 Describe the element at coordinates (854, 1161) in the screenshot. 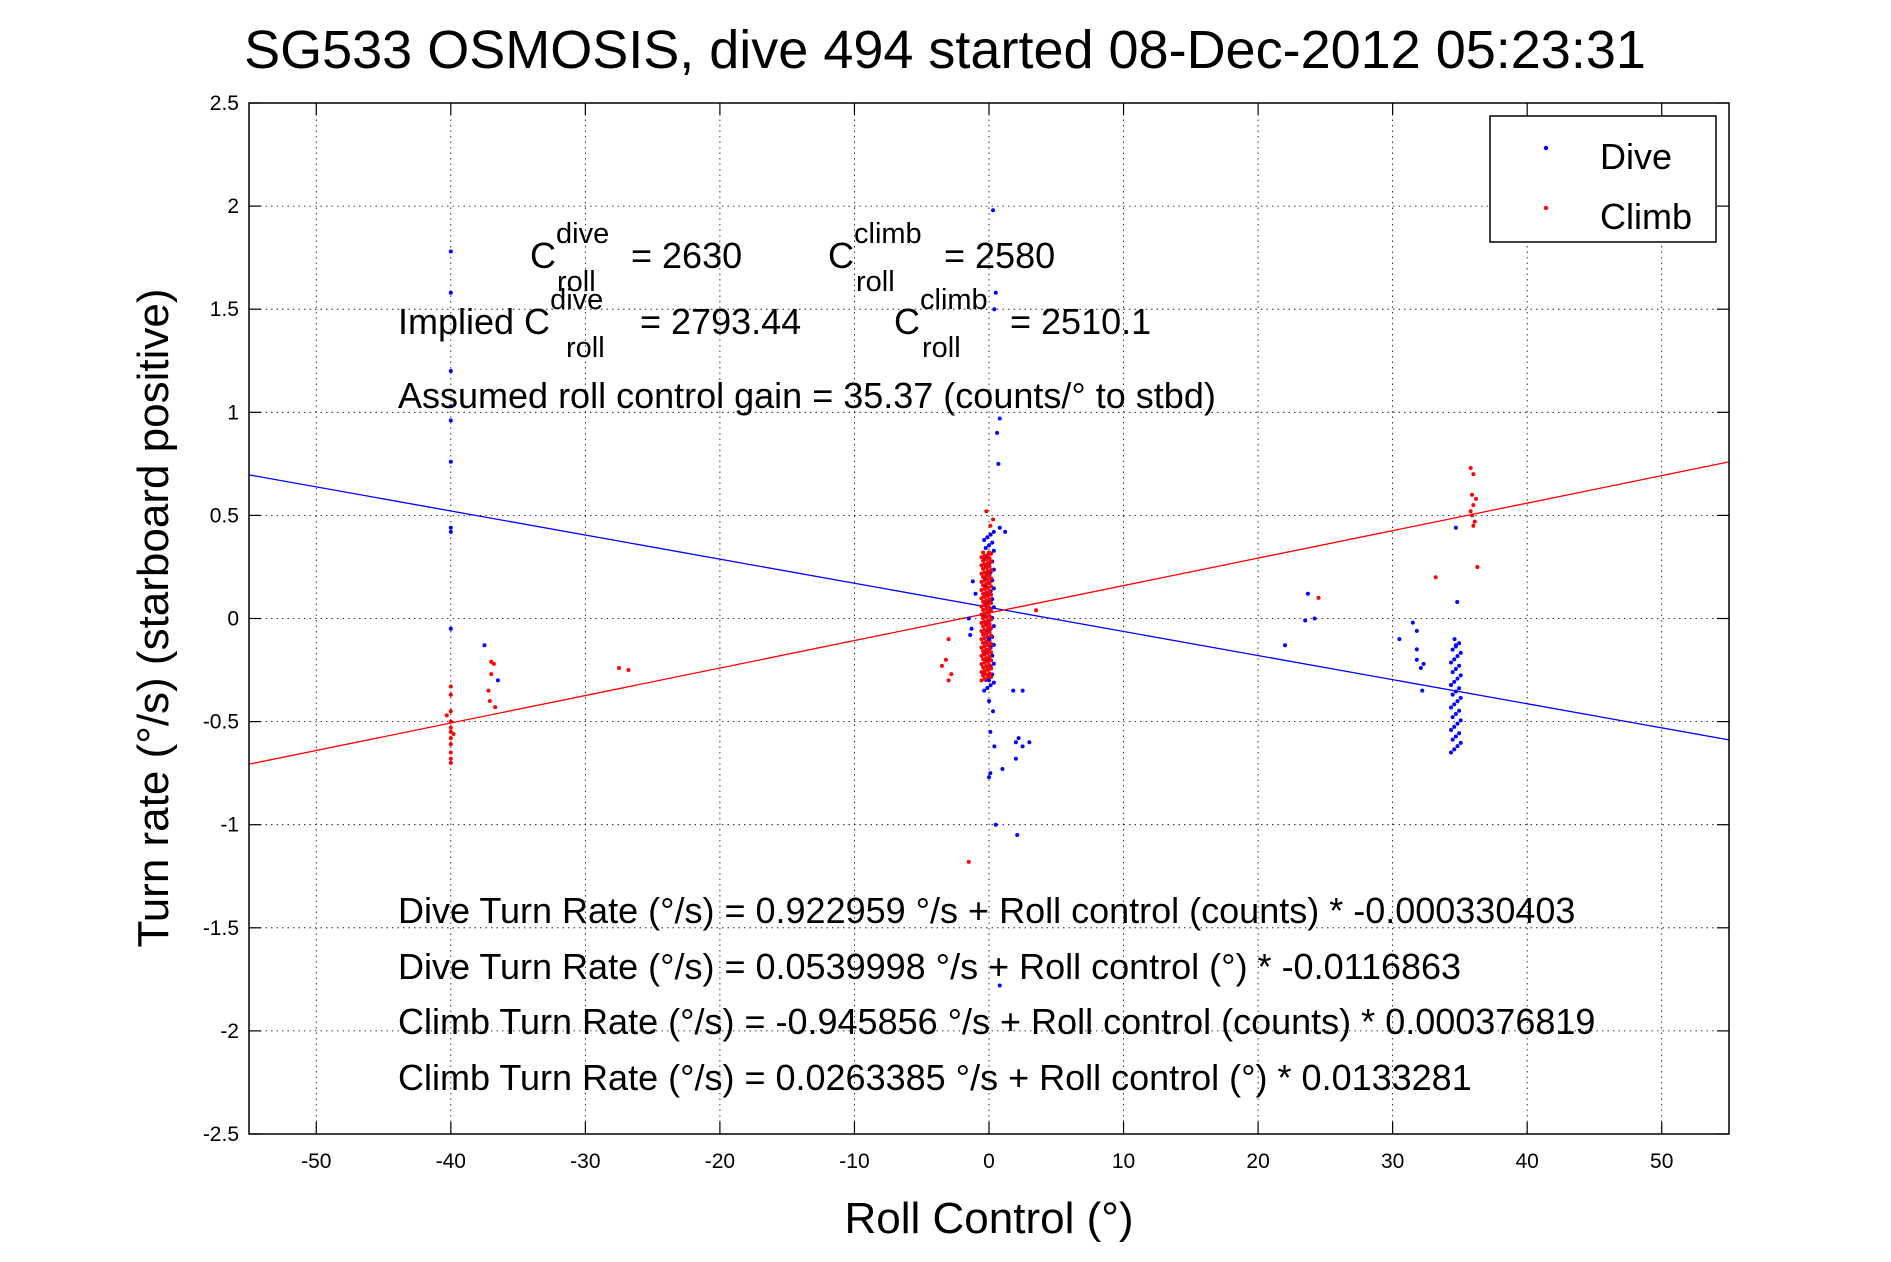

I see `x-tick-label: -10` at that location.